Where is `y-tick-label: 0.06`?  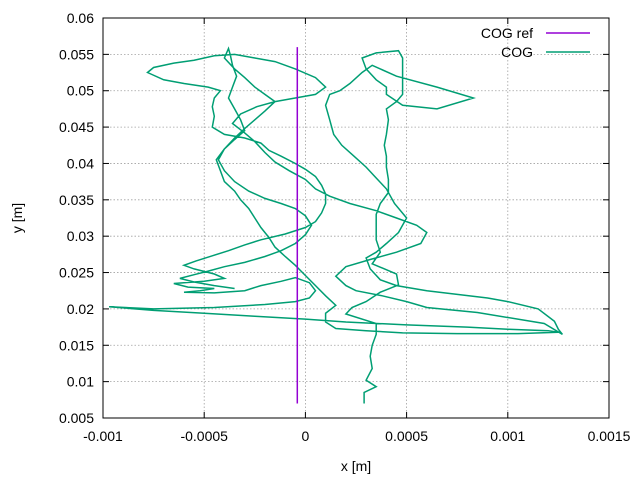 y-tick-label: 0.06 is located at coordinates (80, 18).